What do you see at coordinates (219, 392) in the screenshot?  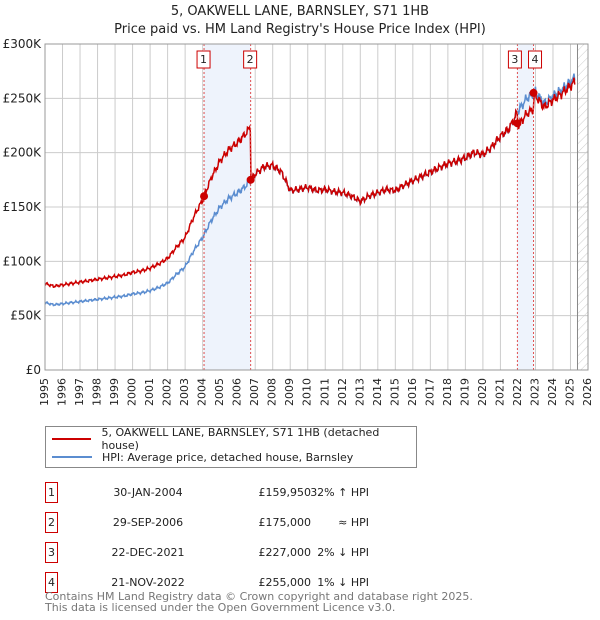 I see `x-tick-label: 2005` at bounding box center [219, 392].